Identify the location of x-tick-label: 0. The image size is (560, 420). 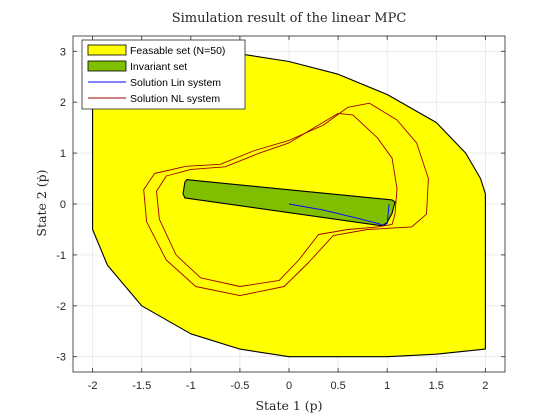
(289, 386).